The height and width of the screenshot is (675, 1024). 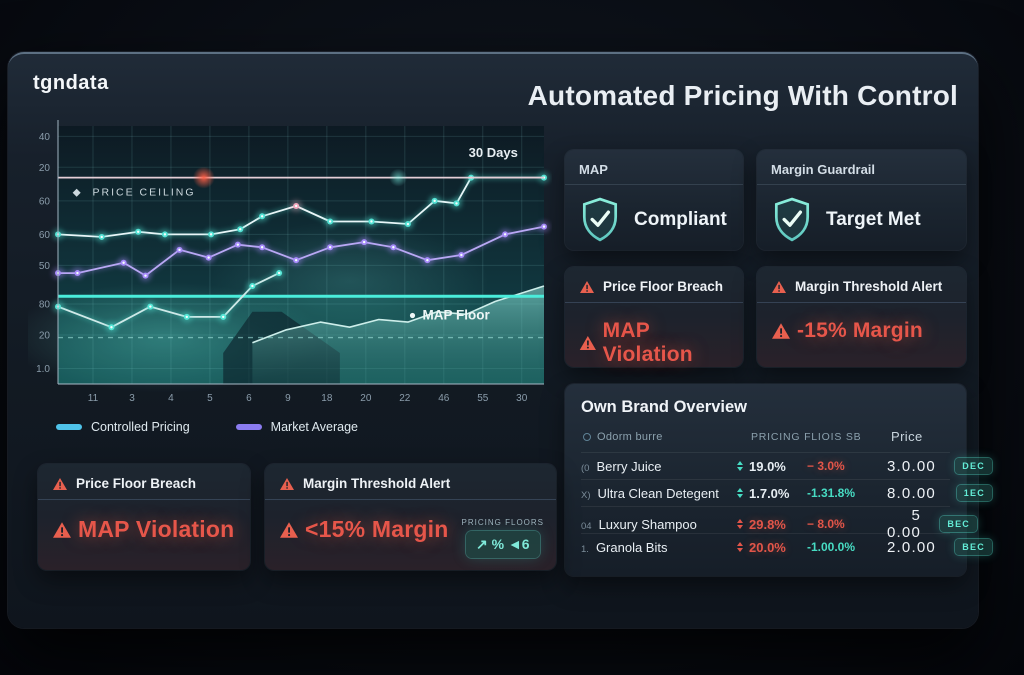 What do you see at coordinates (806, 436) in the screenshot?
I see `column-header: Pricing Fliois SB` at bounding box center [806, 436].